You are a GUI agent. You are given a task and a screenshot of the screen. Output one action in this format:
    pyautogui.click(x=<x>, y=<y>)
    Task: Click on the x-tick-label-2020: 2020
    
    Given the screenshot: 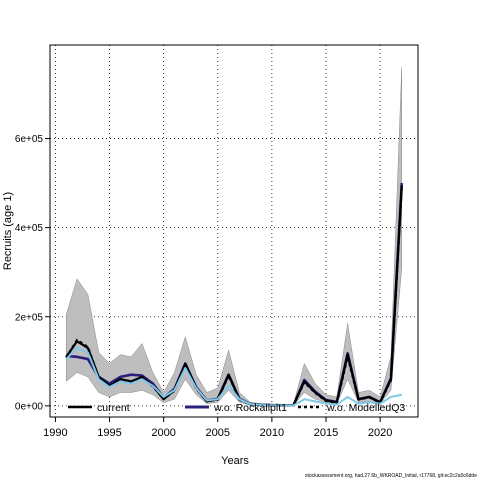 What is the action you would take?
    pyautogui.click(x=380, y=433)
    